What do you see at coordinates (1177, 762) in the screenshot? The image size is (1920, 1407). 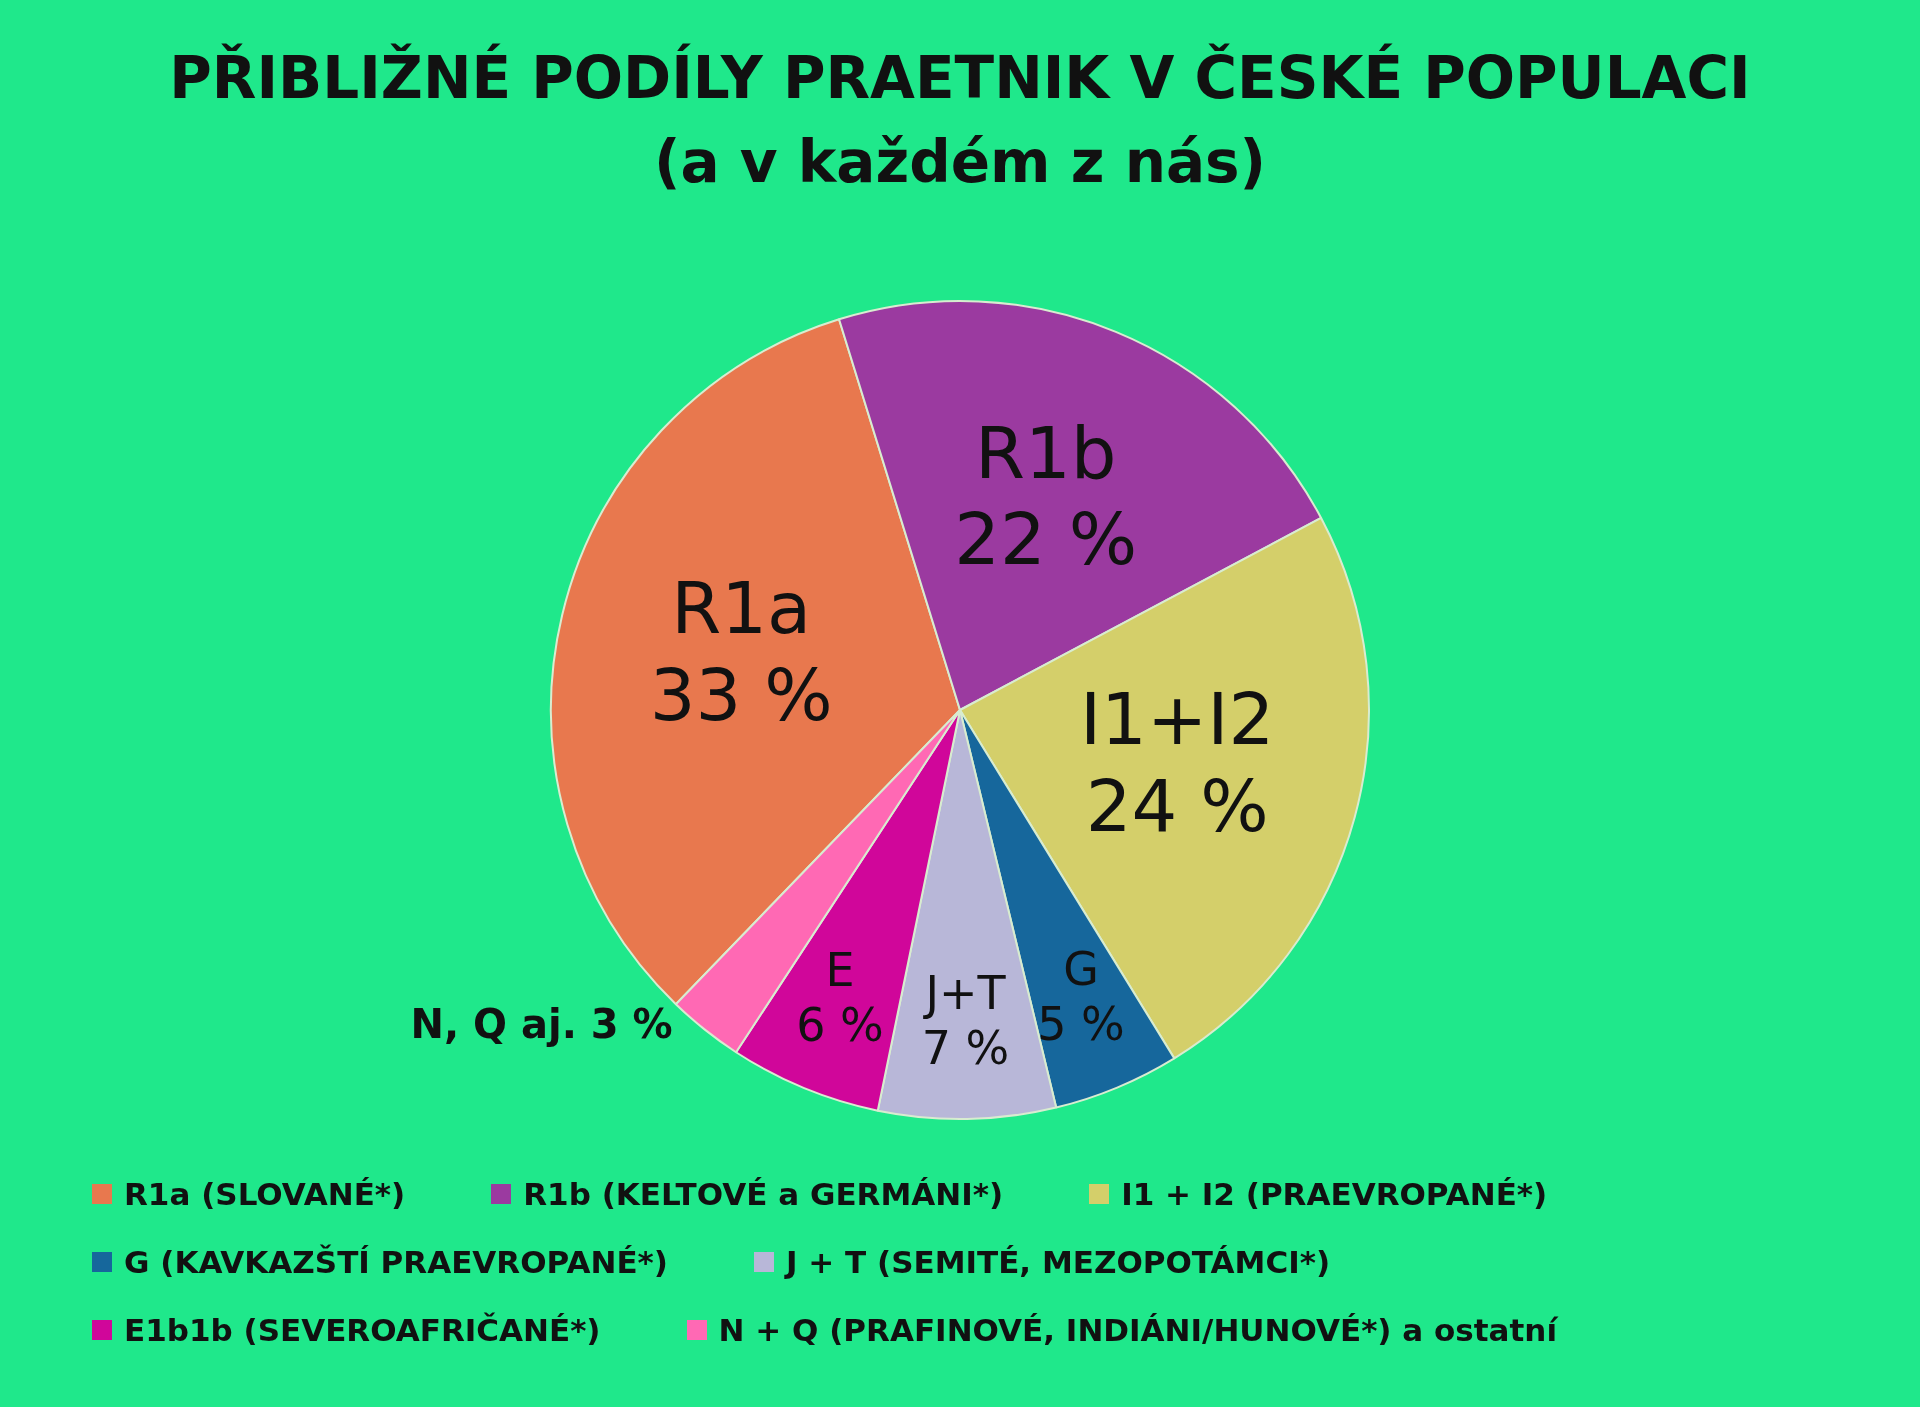 I see `data-label: I1+I2 24 %` at bounding box center [1177, 762].